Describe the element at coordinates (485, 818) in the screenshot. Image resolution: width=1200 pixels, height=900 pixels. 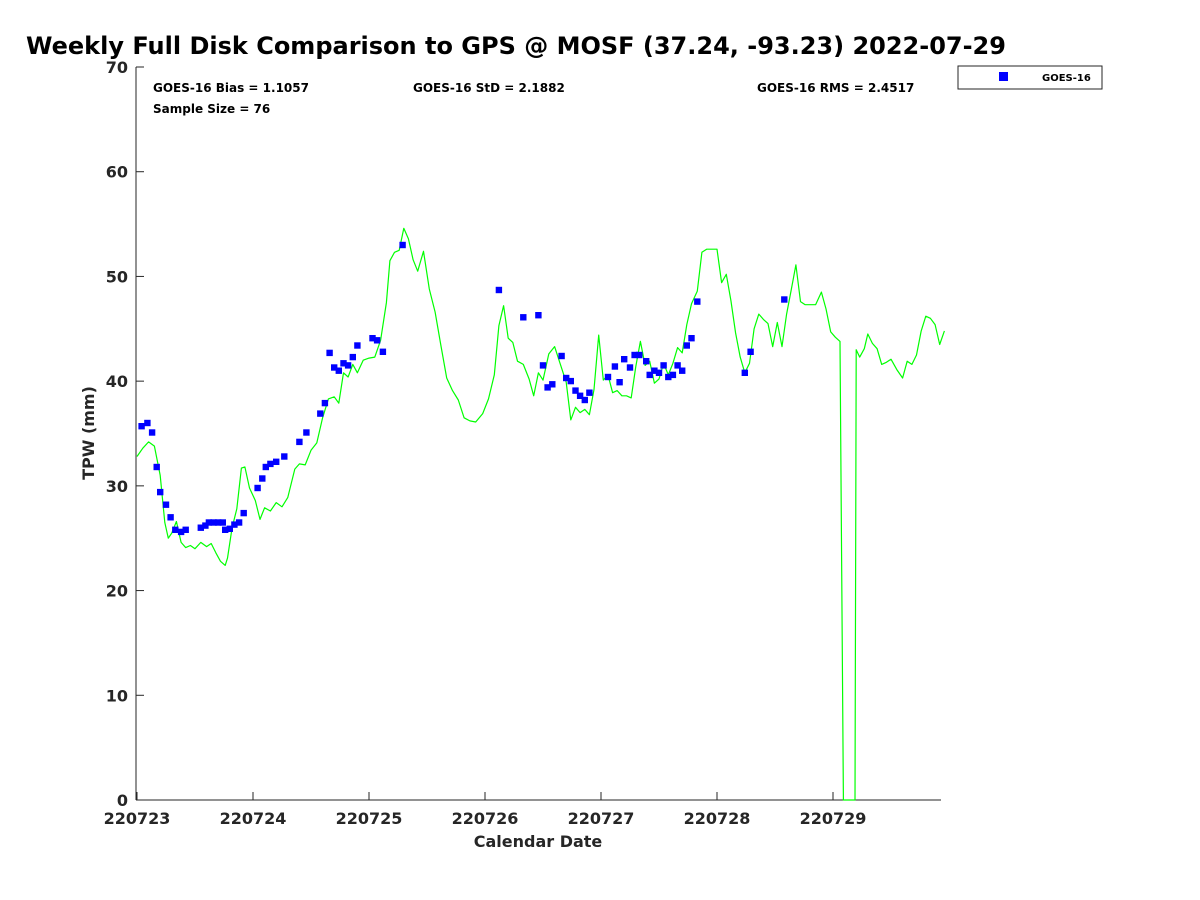
I see `x-tick-label: 220726` at that location.